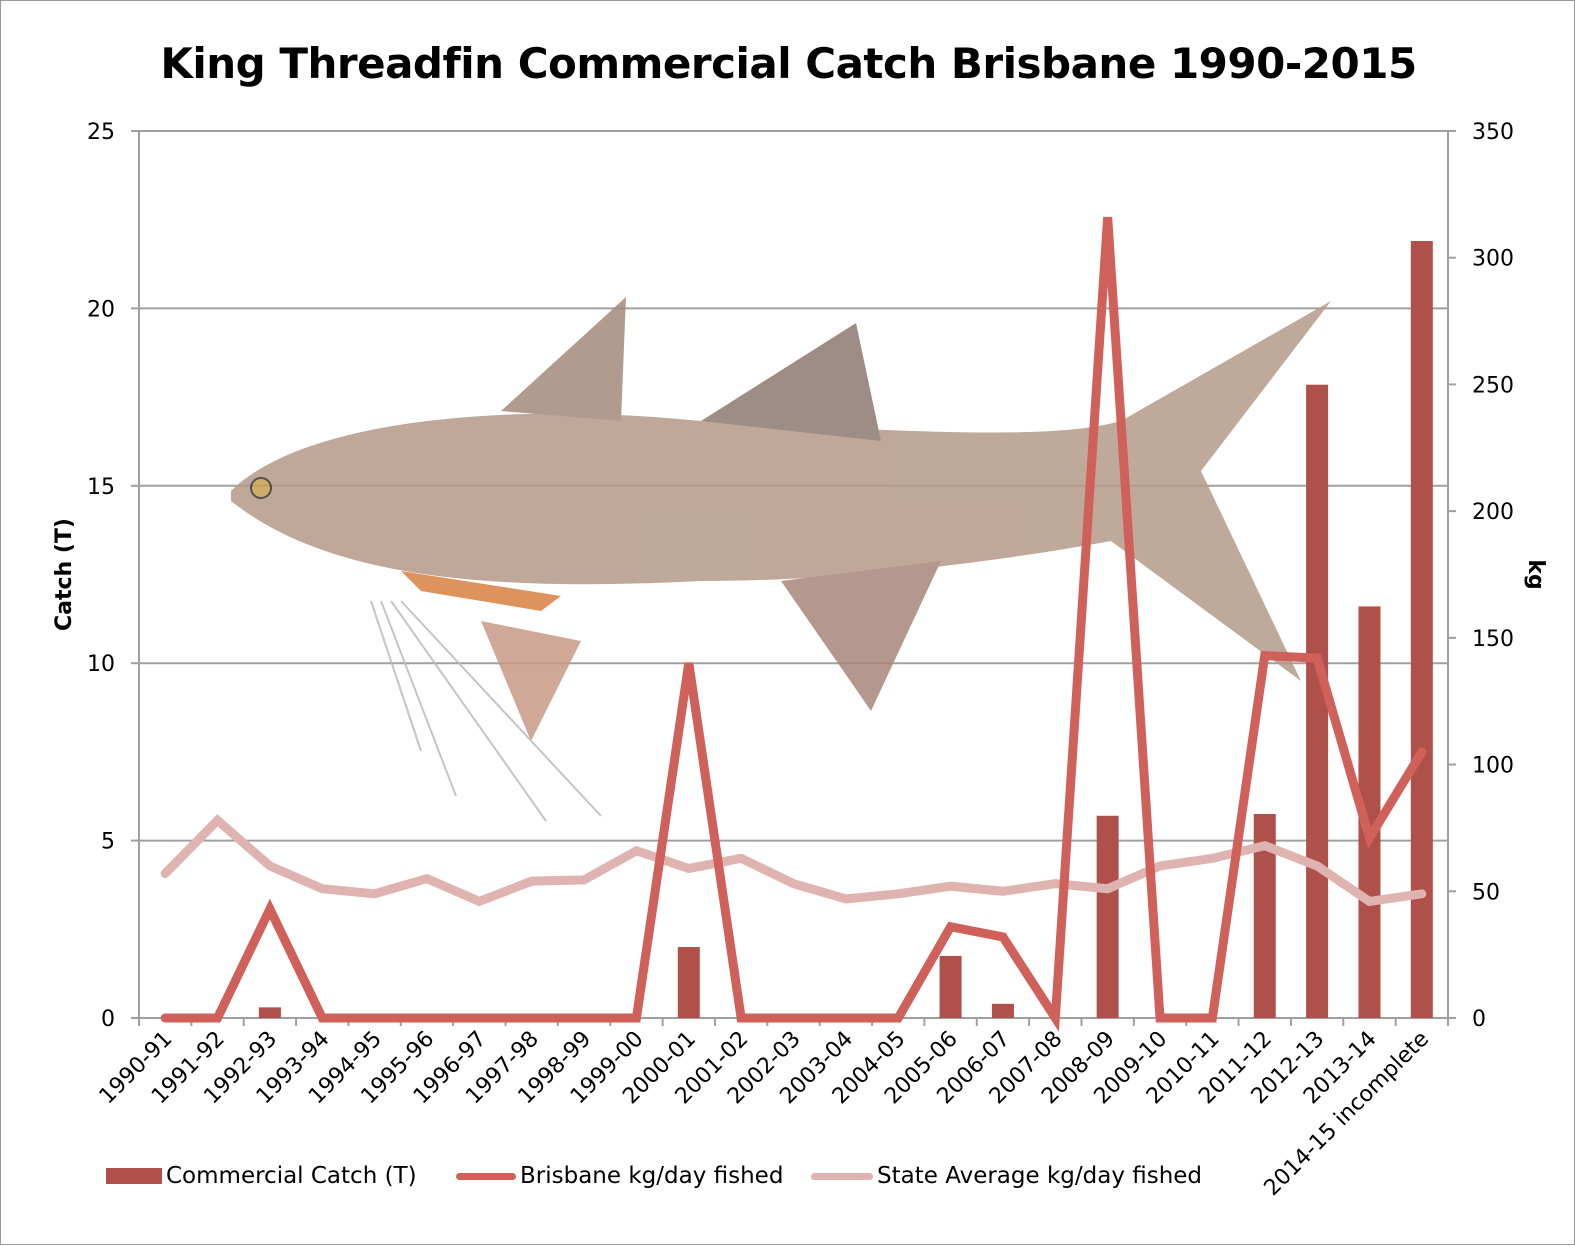 This screenshot has height=1246, width=1575. I want to click on legend-swatch-bar, so click(134, 1176).